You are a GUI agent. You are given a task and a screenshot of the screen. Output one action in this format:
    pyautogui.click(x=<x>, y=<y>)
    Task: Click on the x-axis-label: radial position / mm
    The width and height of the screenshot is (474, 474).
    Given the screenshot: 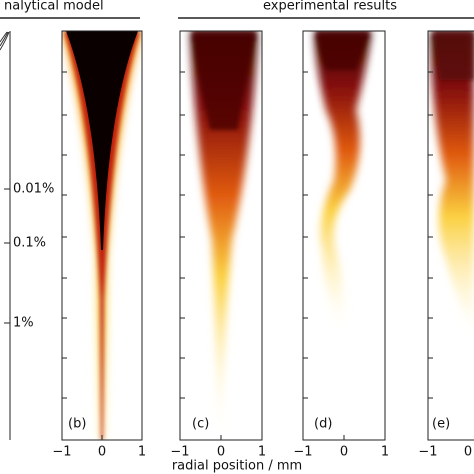 What is the action you would take?
    pyautogui.click(x=237, y=466)
    